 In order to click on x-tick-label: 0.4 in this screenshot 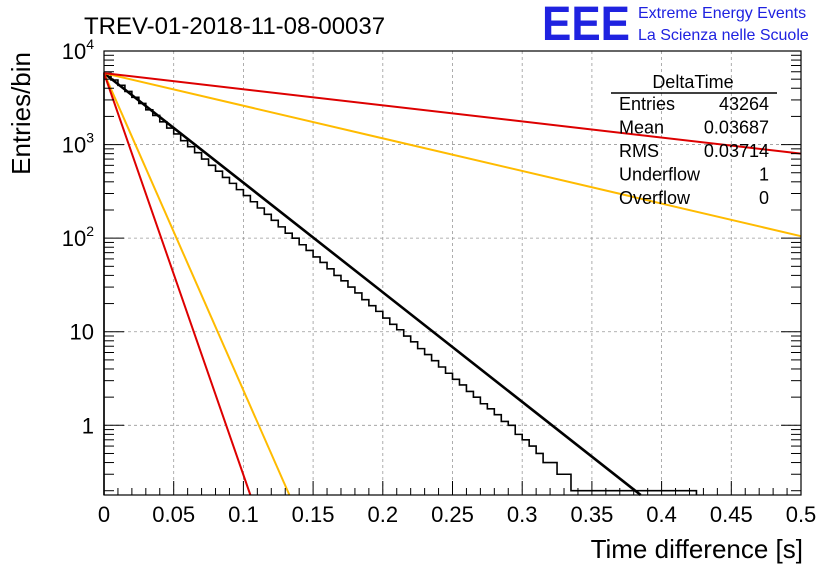, I will do `click(661, 514)`.